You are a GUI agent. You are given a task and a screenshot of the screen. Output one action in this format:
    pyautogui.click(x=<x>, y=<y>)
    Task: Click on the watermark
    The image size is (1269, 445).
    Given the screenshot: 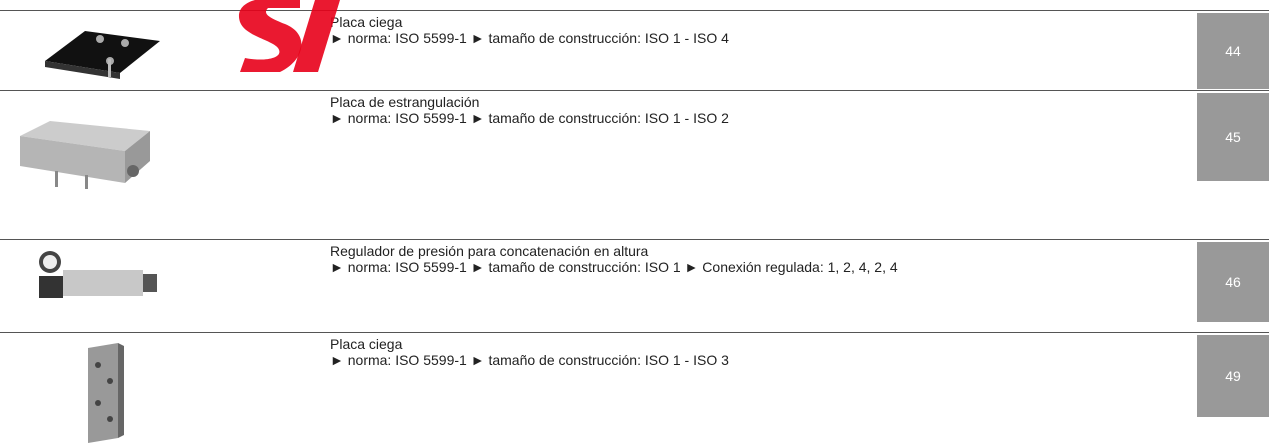 What is the action you would take?
    pyautogui.click(x=289, y=36)
    